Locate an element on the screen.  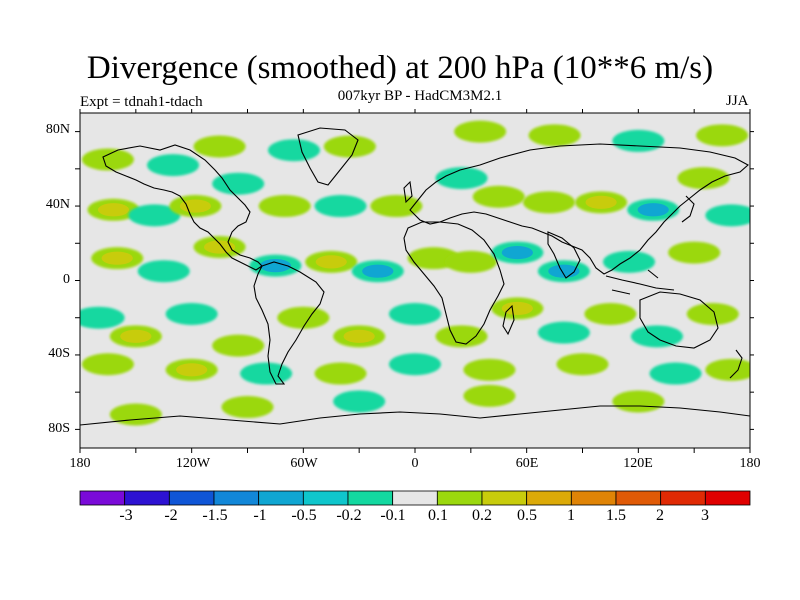
coast-uk is located at coordinates (408, 192).